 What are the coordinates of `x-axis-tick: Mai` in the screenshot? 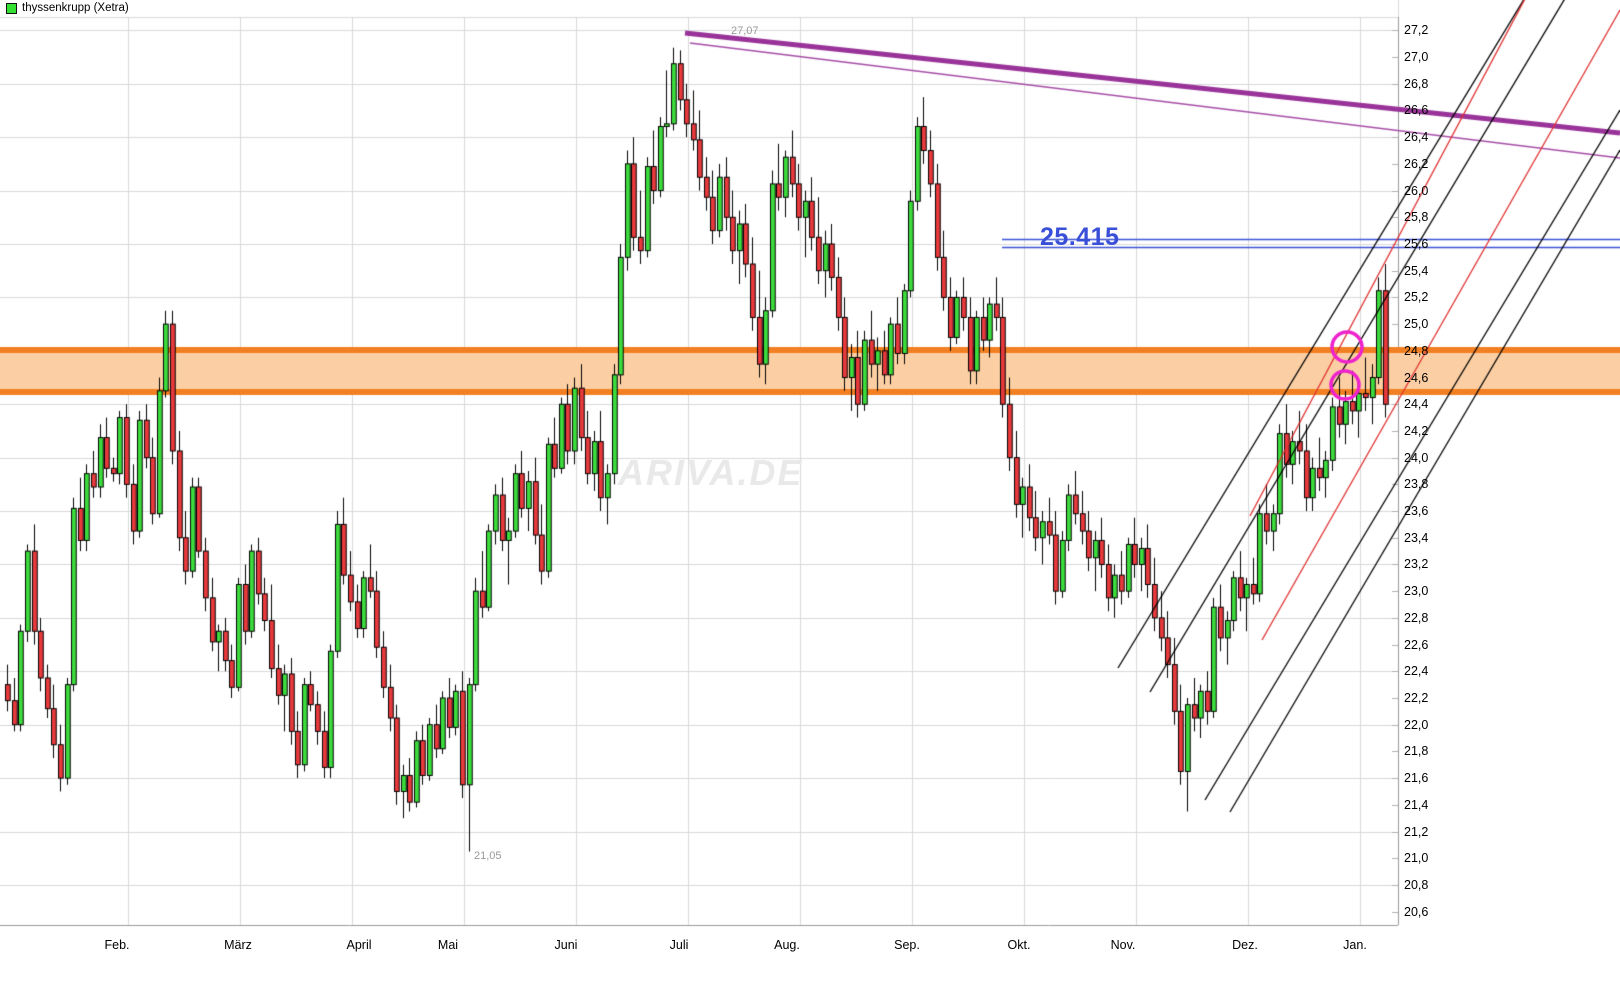 It's located at (448, 945).